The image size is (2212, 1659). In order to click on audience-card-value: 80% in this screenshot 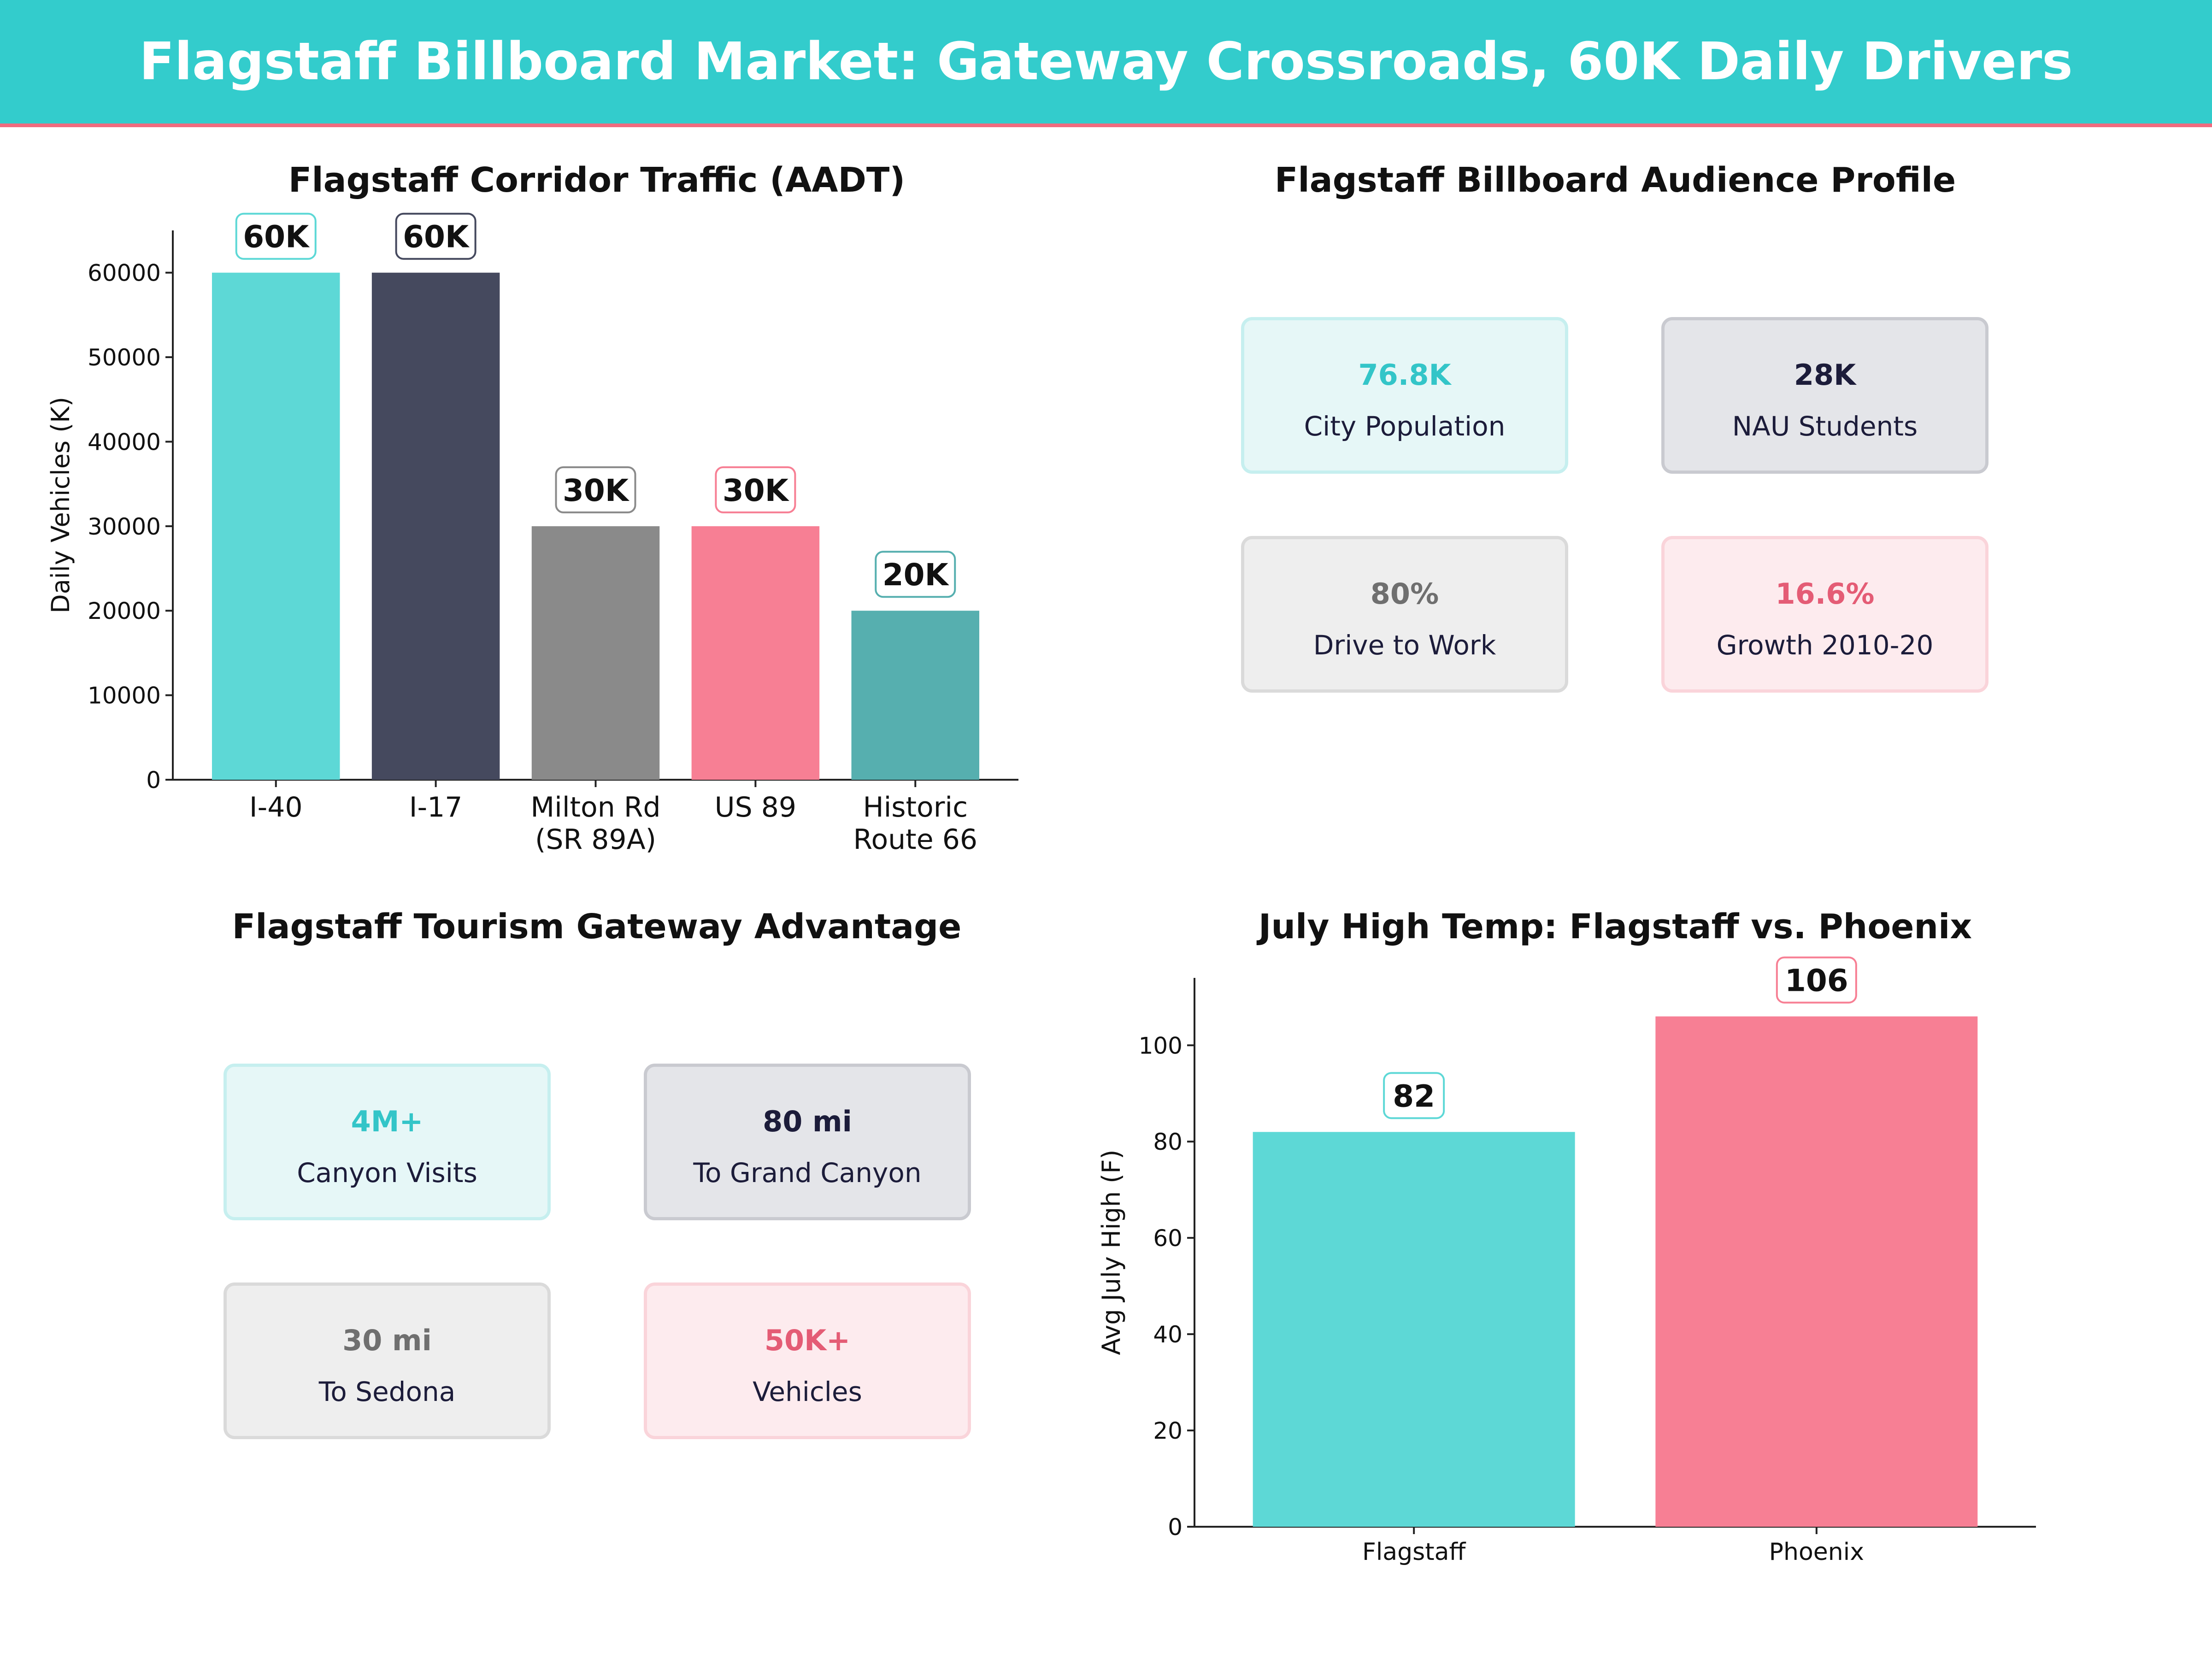, I will do `click(1404, 594)`.